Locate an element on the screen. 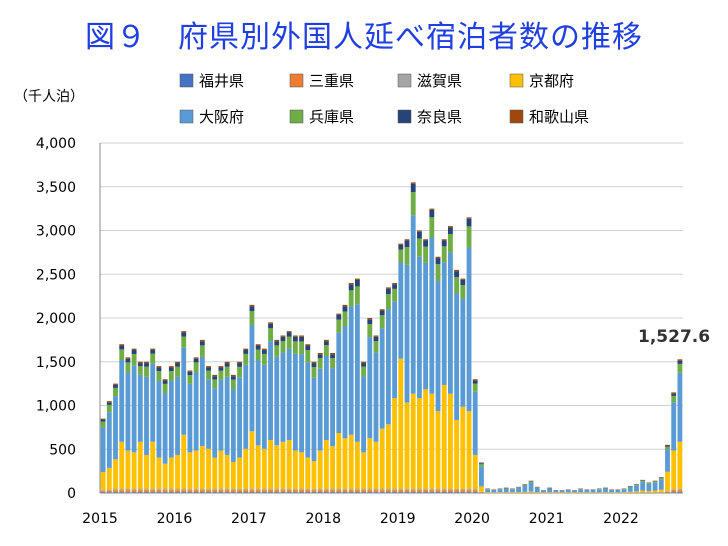 This screenshot has height=546, width=728. x-tick-label: 2018 is located at coordinates (323, 519).